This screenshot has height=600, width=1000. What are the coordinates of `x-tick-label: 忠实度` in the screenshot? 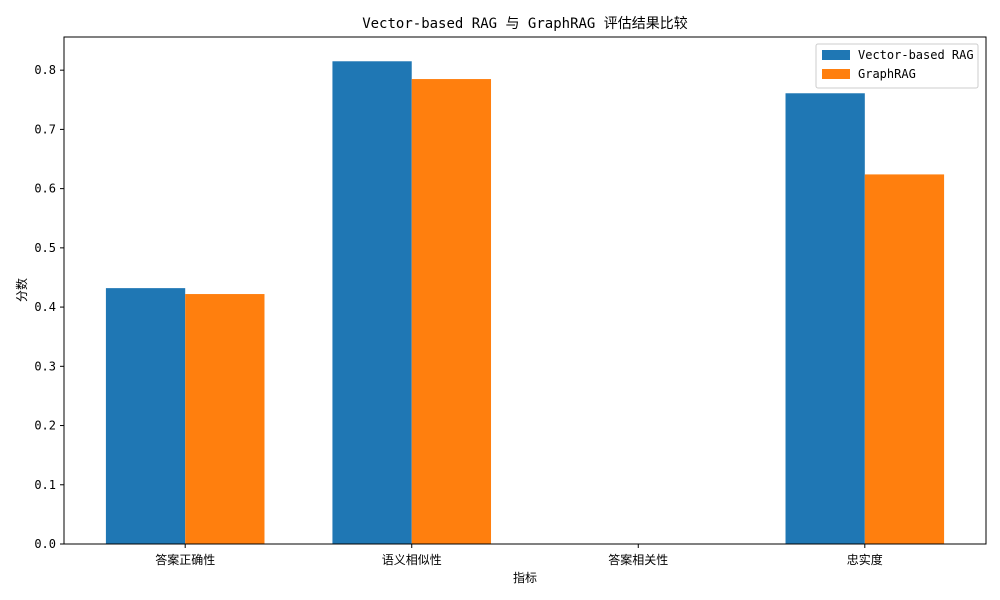 It's located at (865, 559).